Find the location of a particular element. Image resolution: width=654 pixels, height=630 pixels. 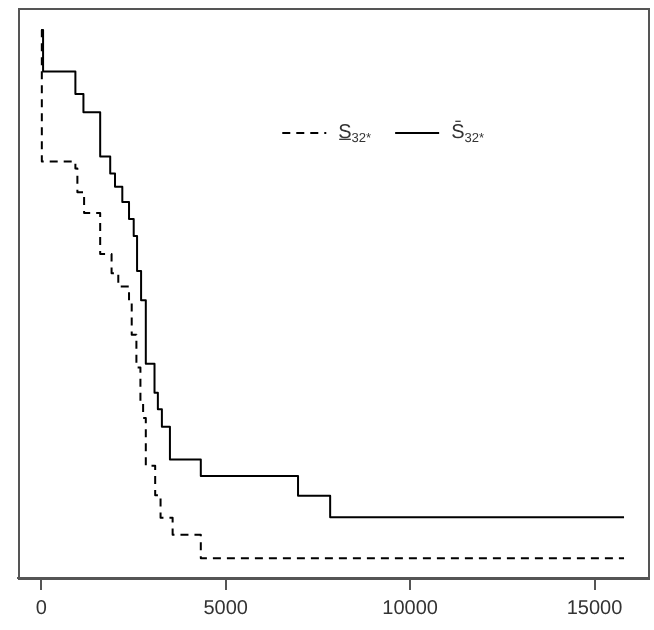

x-tick-label: 5000 is located at coordinates (226, 608).